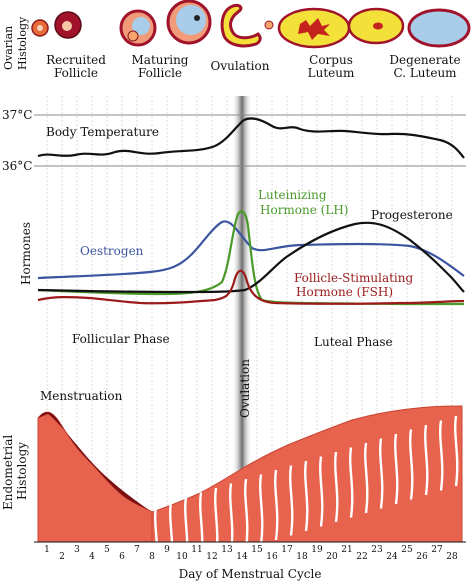 The height and width of the screenshot is (588, 474). Describe the element at coordinates (331, 60) in the screenshot. I see `corpus-label-1: Corpus` at that location.